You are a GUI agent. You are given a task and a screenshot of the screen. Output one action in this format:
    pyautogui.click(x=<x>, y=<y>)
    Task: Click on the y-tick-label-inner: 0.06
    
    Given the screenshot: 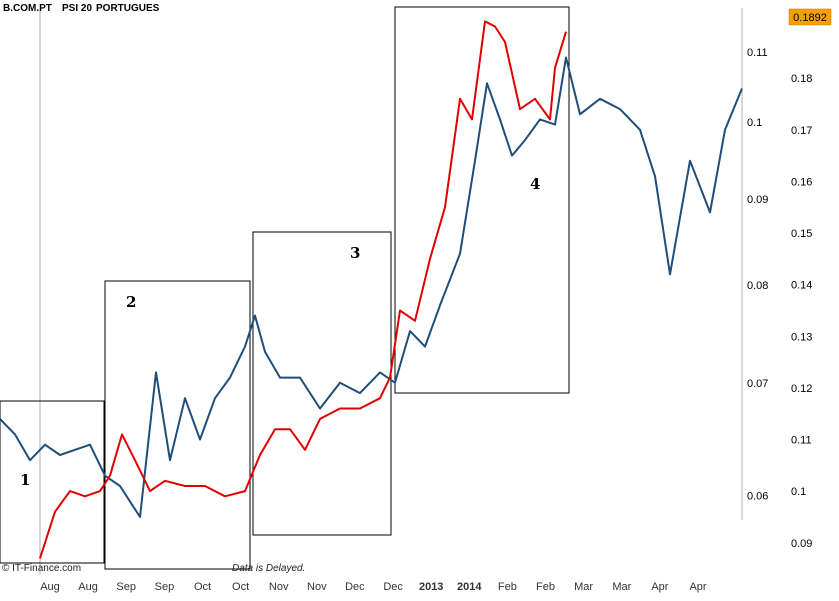 What is the action you would take?
    pyautogui.click(x=757, y=497)
    